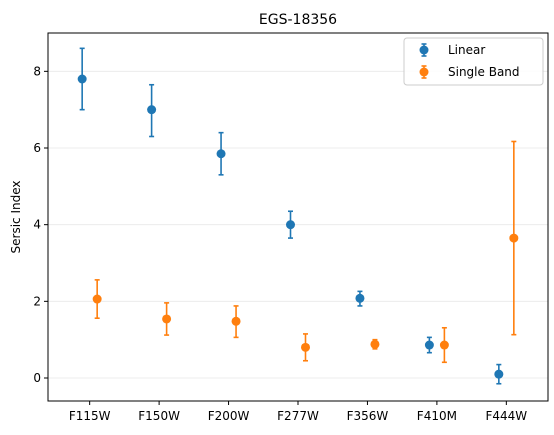 The height and width of the screenshot is (435, 554). What do you see at coordinates (298, 20) in the screenshot?
I see `chart-title: EGS-18356` at bounding box center [298, 20].